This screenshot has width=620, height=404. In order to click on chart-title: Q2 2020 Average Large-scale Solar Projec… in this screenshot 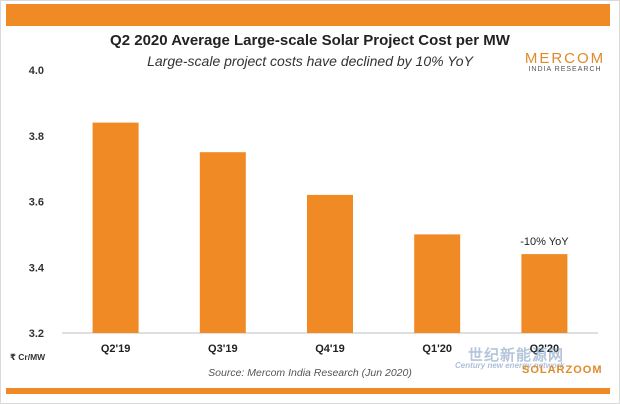, I will do `click(310, 40)`.